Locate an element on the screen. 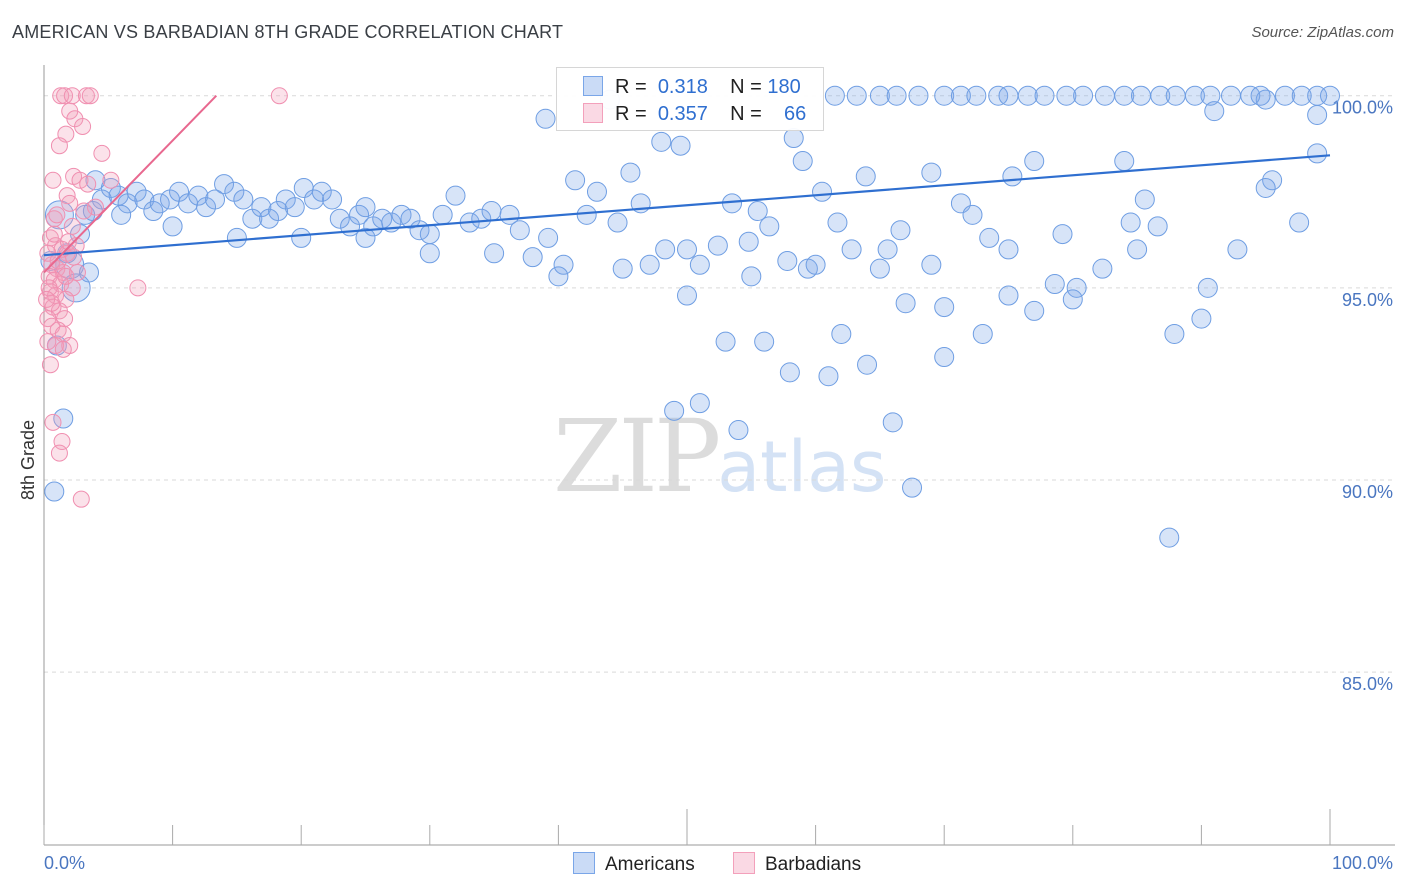 The image size is (1406, 892). stats-legend: R = 0.318 N = 180 R = 0.357 N = 66 is located at coordinates (690, 99).